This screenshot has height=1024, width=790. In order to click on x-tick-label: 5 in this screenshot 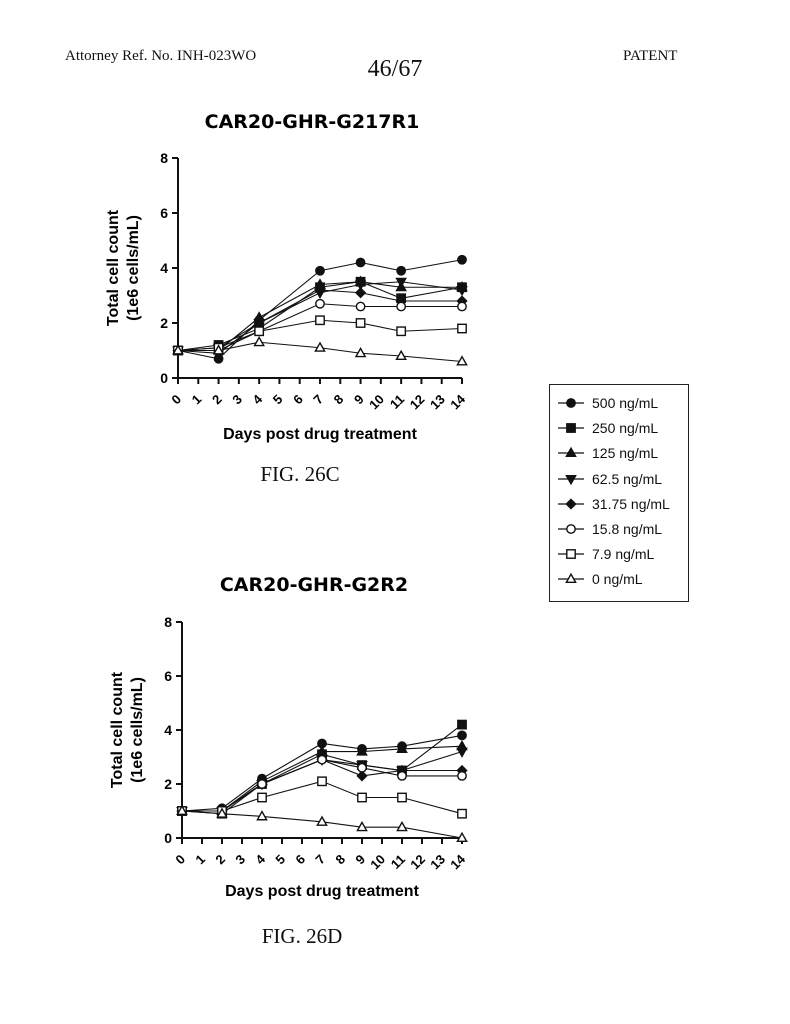, I will do `click(278, 400)`.